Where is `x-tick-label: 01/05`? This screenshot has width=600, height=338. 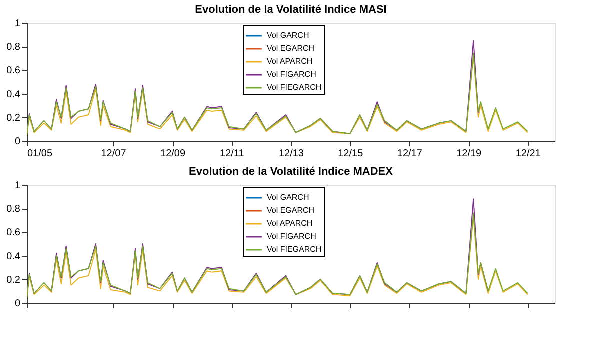 x-tick-label: 01/05 is located at coordinates (40, 154).